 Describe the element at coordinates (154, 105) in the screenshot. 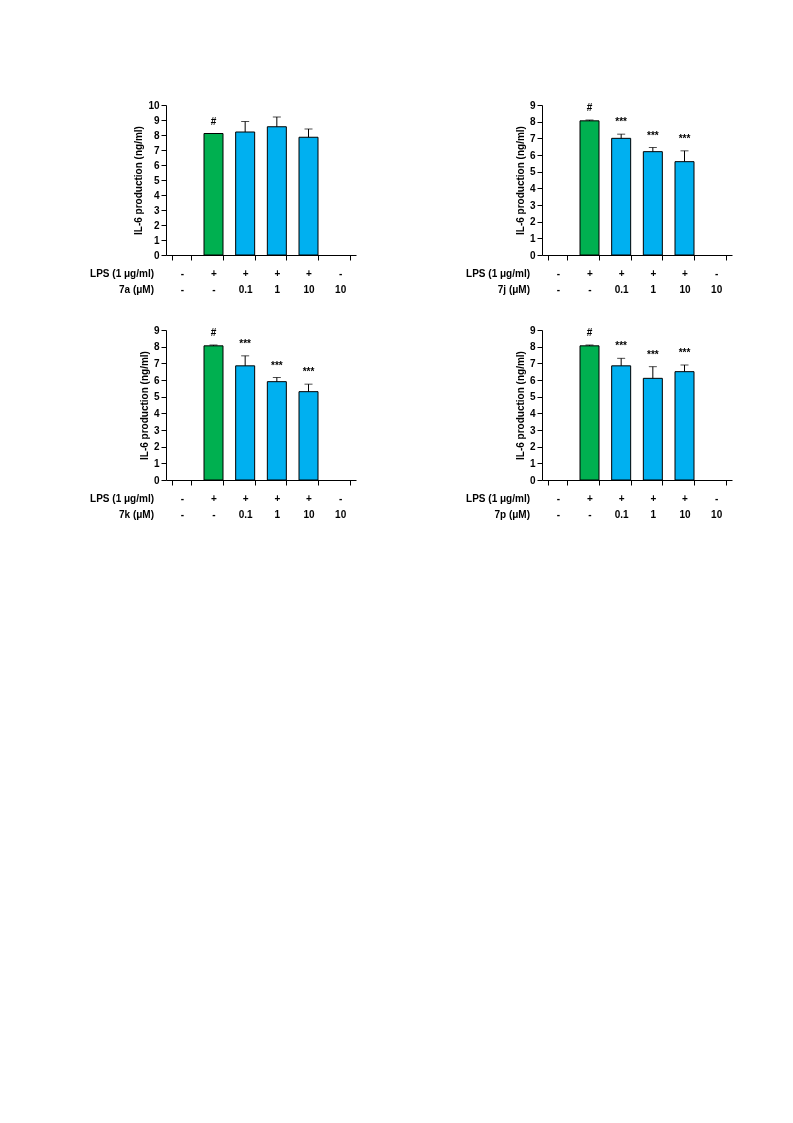

I see `y-tick-label: 10` at that location.